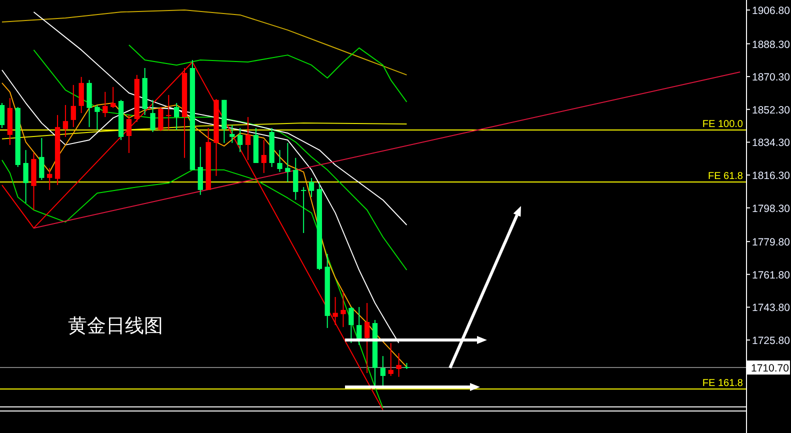 The image size is (791, 433). Describe the element at coordinates (115, 326) in the screenshot. I see `annotation: 黄金日线图` at that location.